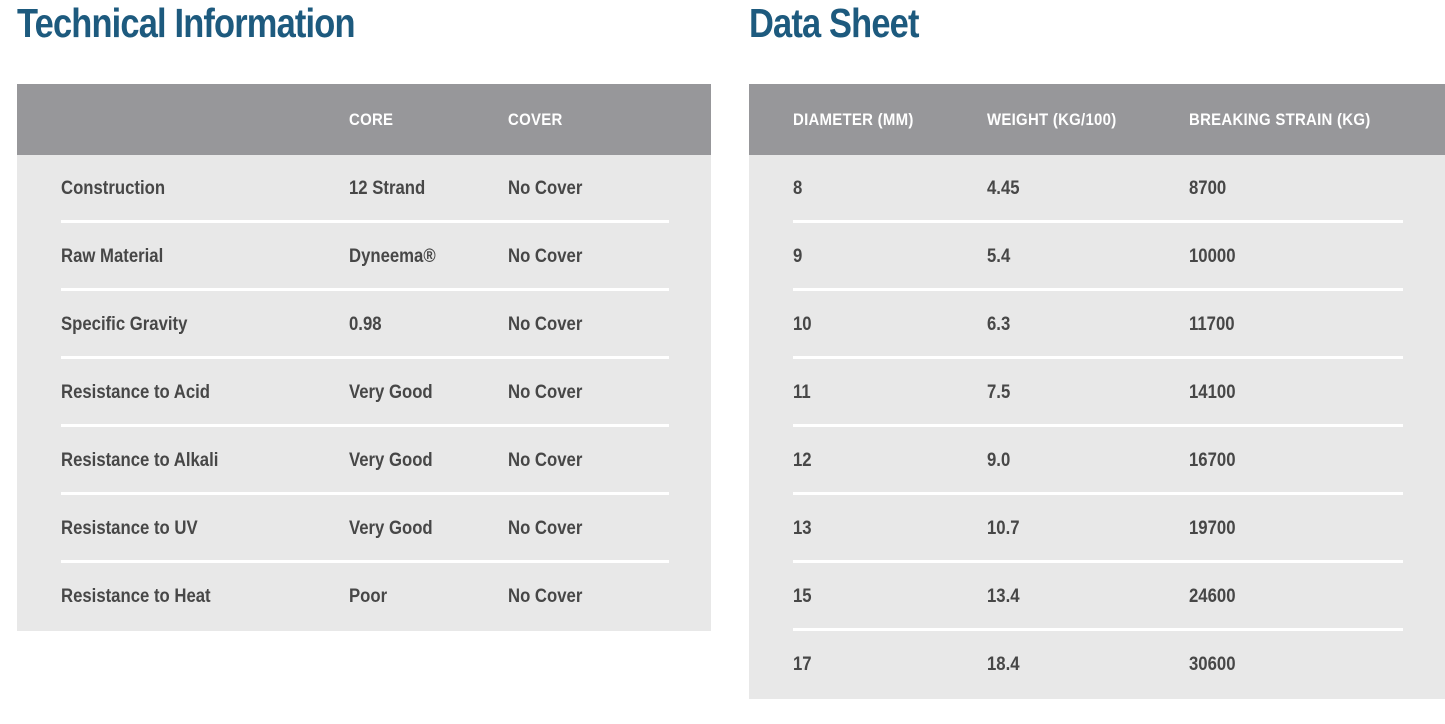  What do you see at coordinates (1212, 596) in the screenshot?
I see `breaking-strain-cell: 24600` at bounding box center [1212, 596].